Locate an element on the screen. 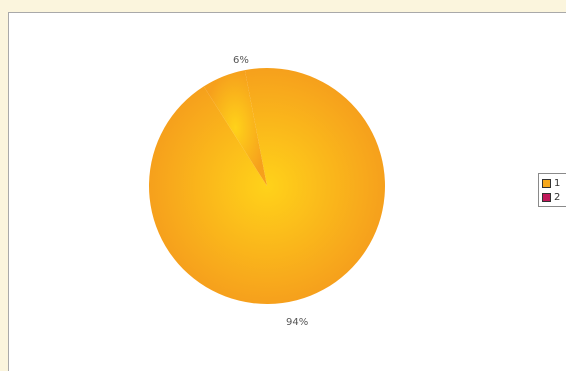 The width and height of the screenshot is (566, 371). legend: 1 2 is located at coordinates (552, 190).